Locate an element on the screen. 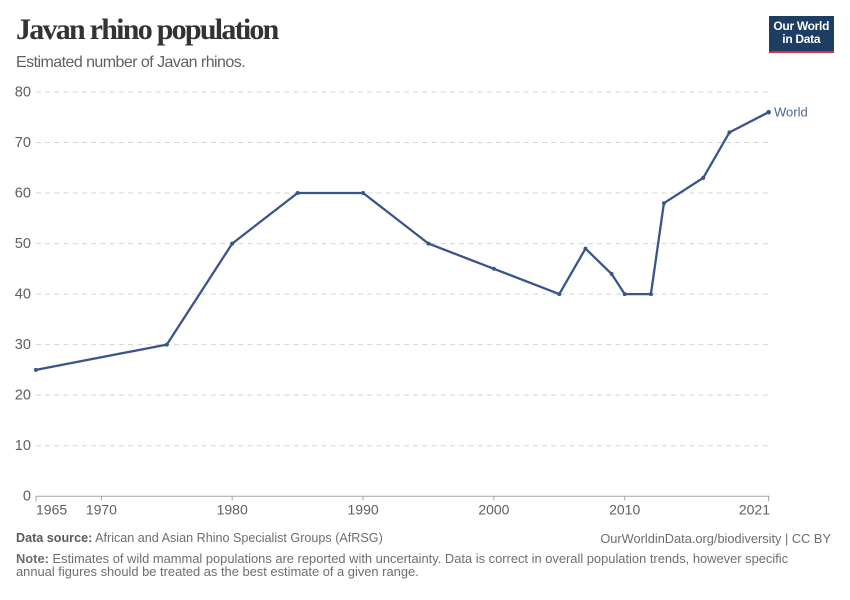  svg-text: 2010 is located at coordinates (624, 510).